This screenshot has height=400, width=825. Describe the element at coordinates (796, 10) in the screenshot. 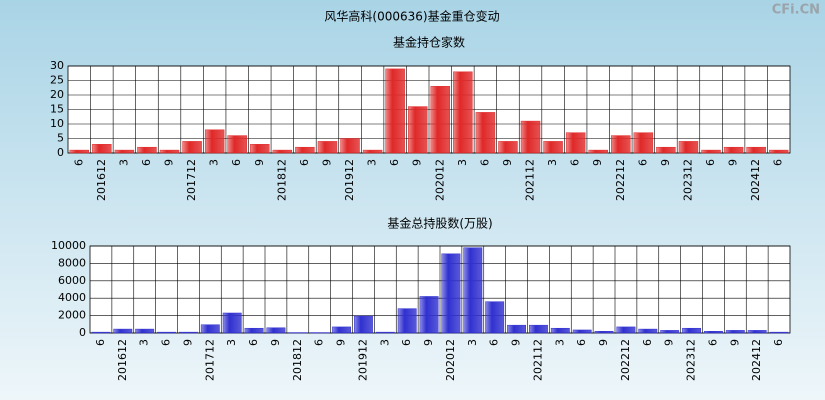

I see `watermark: CFi.CN` at that location.